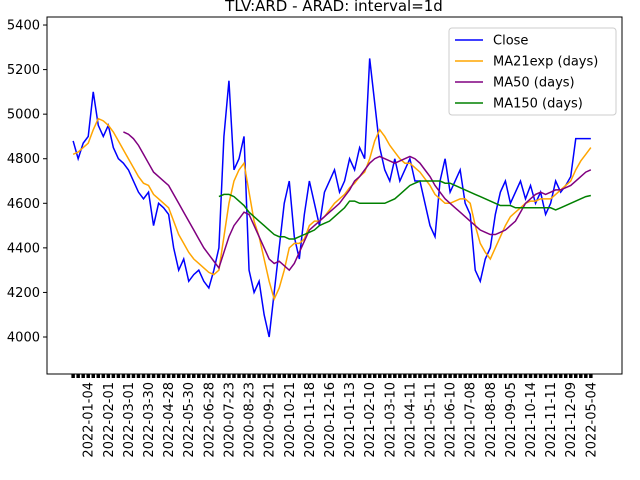 Image resolution: width=640 pixels, height=480 pixels. Describe the element at coordinates (333, 7) in the screenshot. I see `chart-title: TLV:ARD - ARAD: interval=1d` at that location.